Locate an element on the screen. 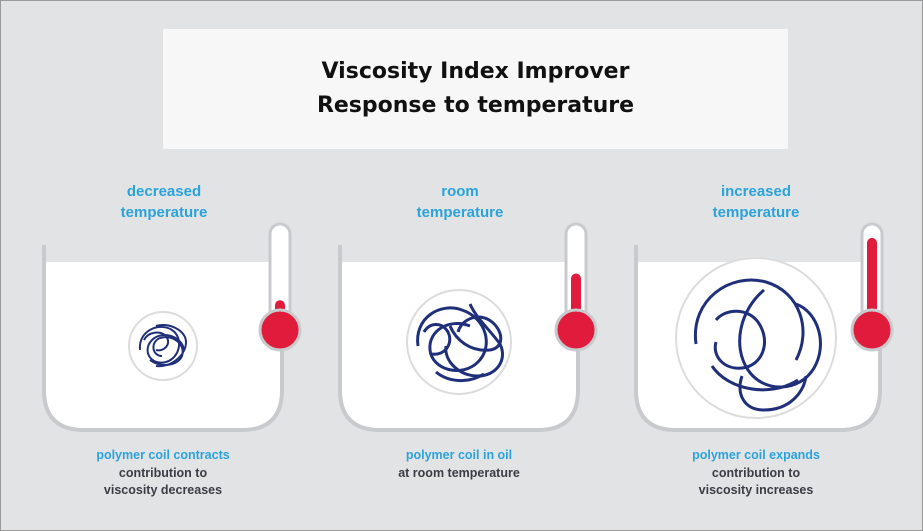  caption-line-2: at room temperature is located at coordinates (459, 472).